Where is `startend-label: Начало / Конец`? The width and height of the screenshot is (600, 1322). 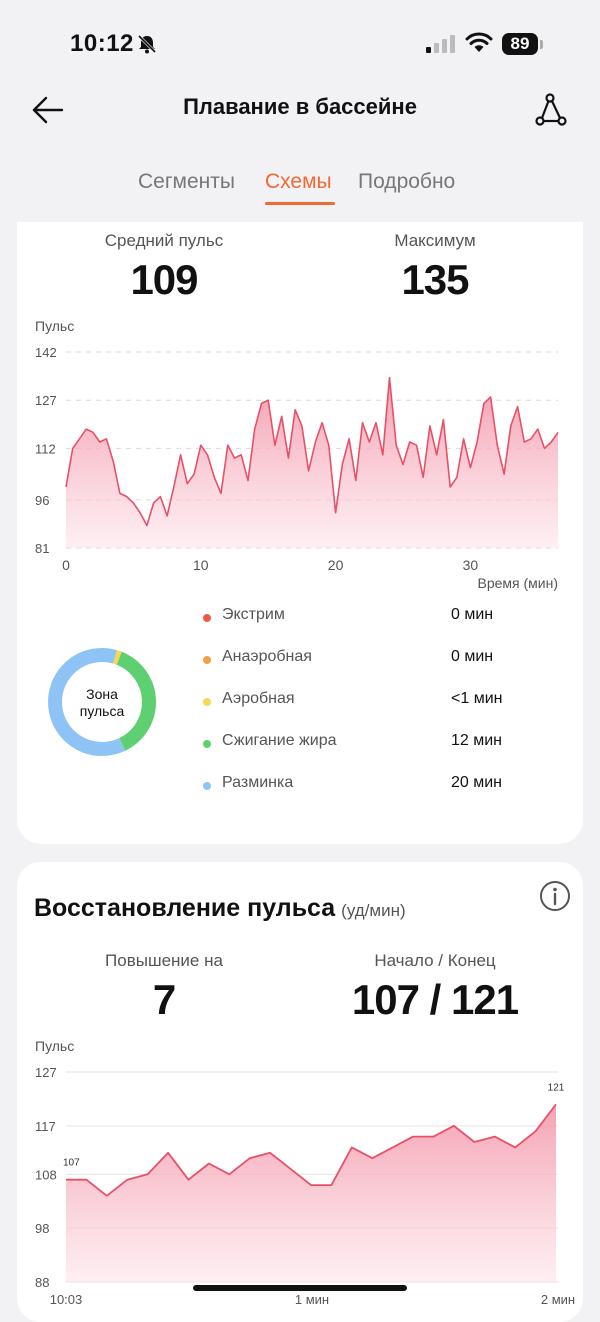 startend-label: Начало / Конец is located at coordinates (435, 960).